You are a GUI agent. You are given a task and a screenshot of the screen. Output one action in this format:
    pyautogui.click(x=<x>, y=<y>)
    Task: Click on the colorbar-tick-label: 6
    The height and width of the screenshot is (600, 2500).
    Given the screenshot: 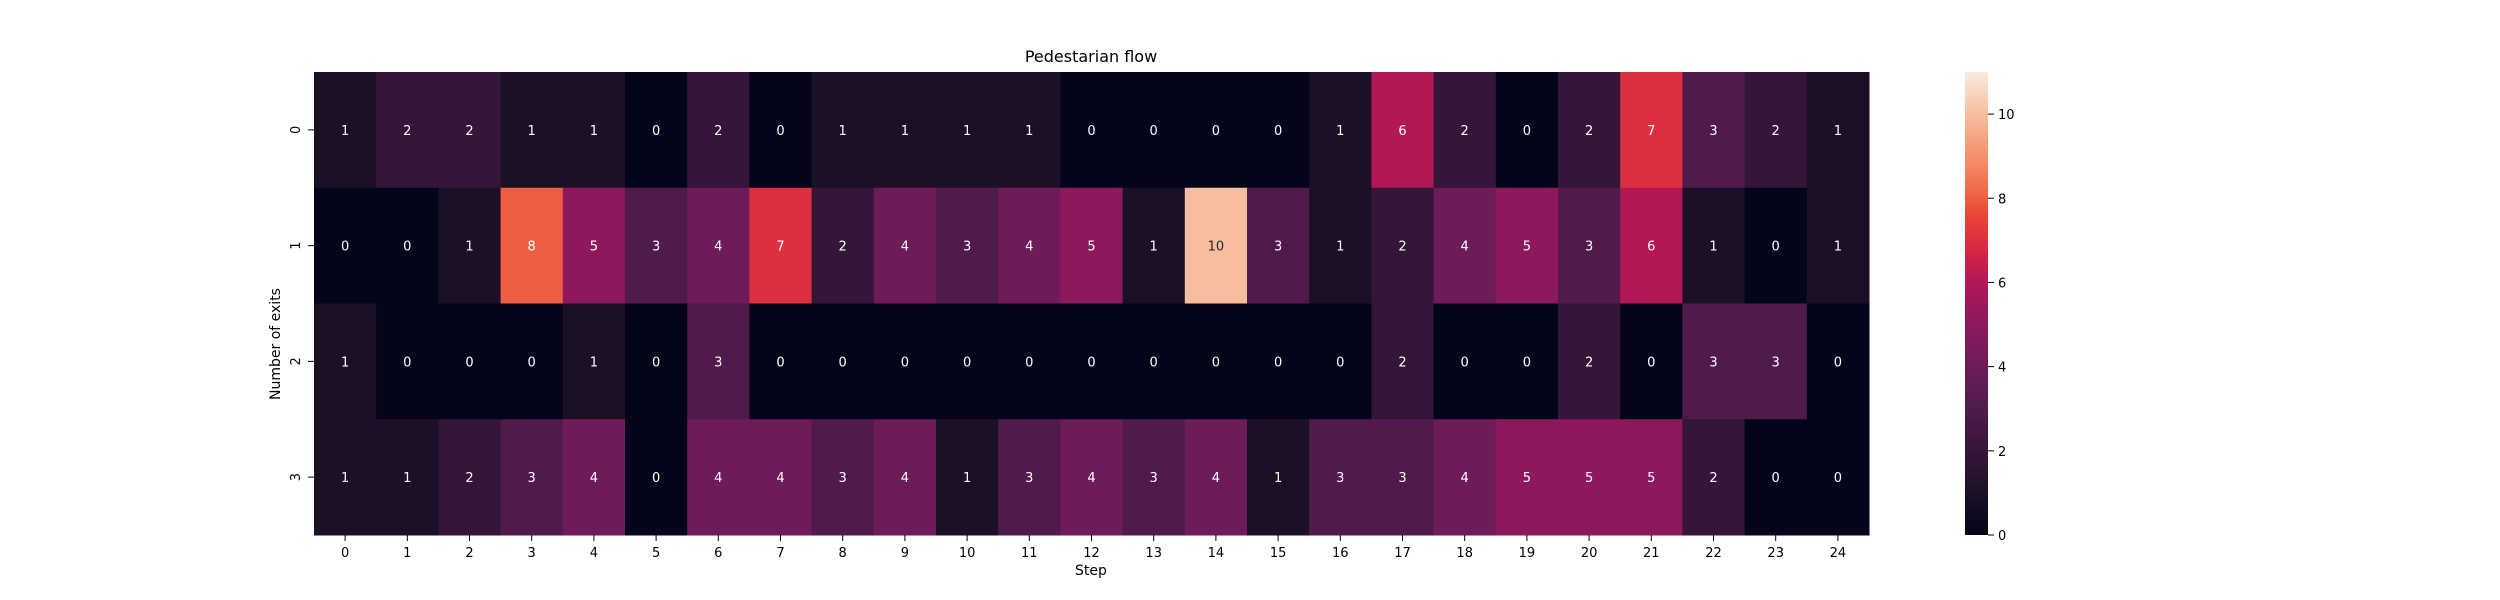 What is the action you would take?
    pyautogui.click(x=2002, y=283)
    